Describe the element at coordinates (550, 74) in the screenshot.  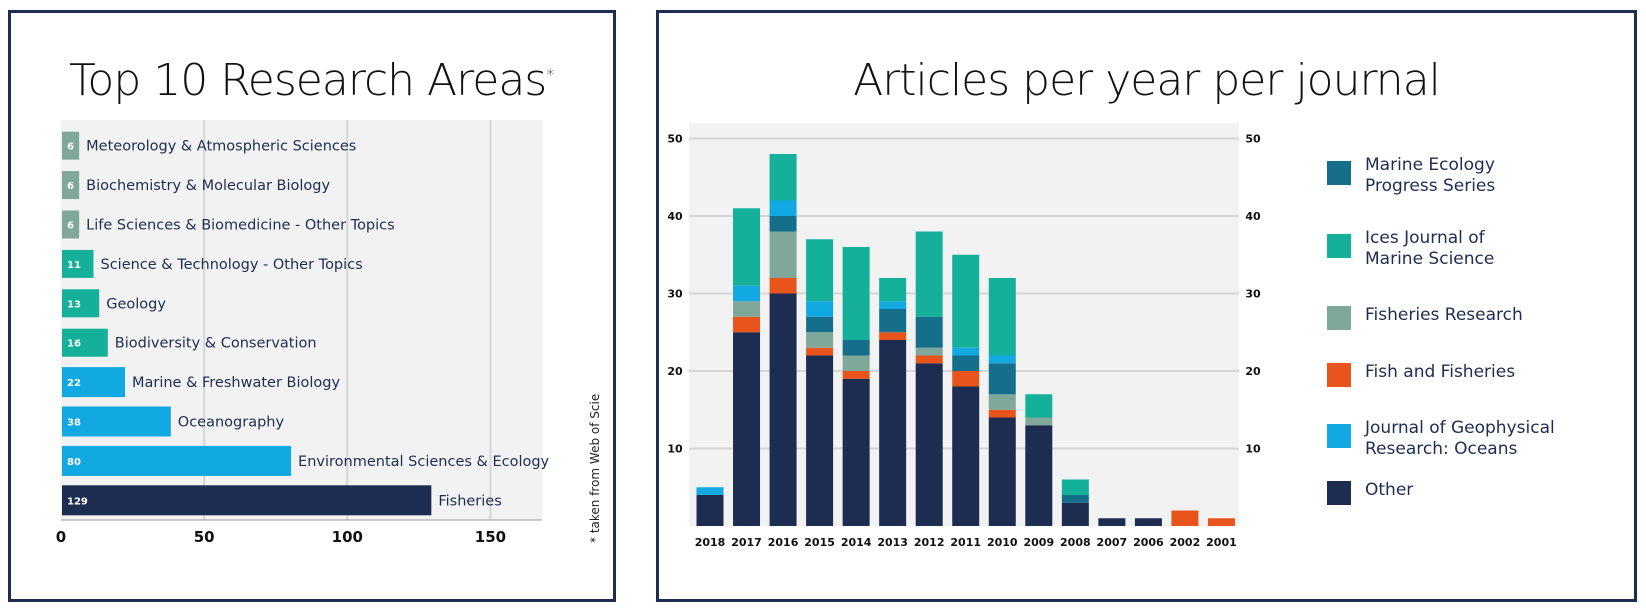
I see `research-areas-title-mark: *` at that location.